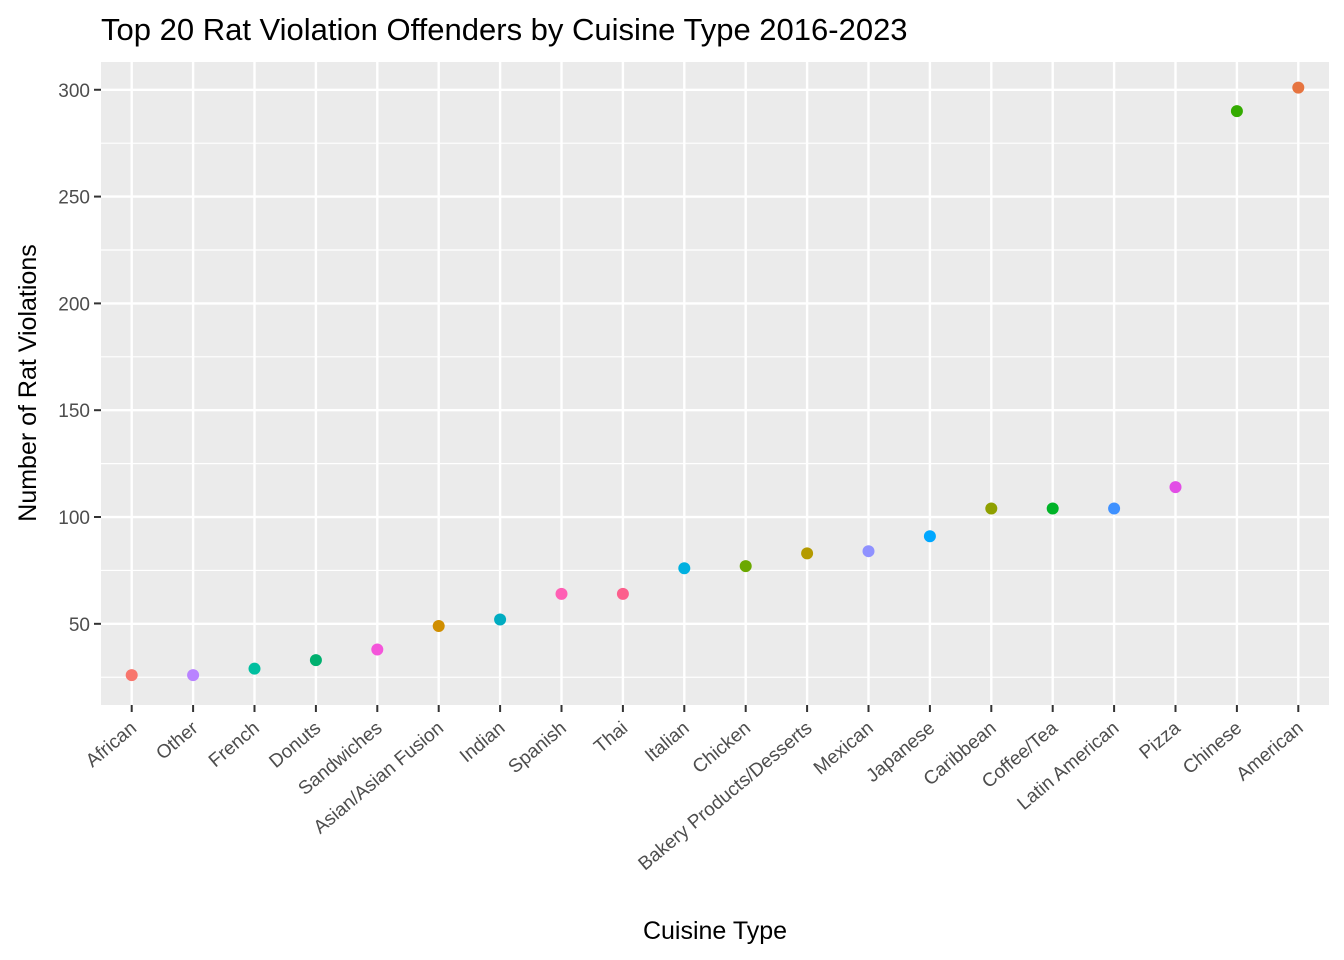 This screenshot has width=1344, height=960. What do you see at coordinates (715, 931) in the screenshot?
I see `x-axis-title: Cuisine Type` at bounding box center [715, 931].